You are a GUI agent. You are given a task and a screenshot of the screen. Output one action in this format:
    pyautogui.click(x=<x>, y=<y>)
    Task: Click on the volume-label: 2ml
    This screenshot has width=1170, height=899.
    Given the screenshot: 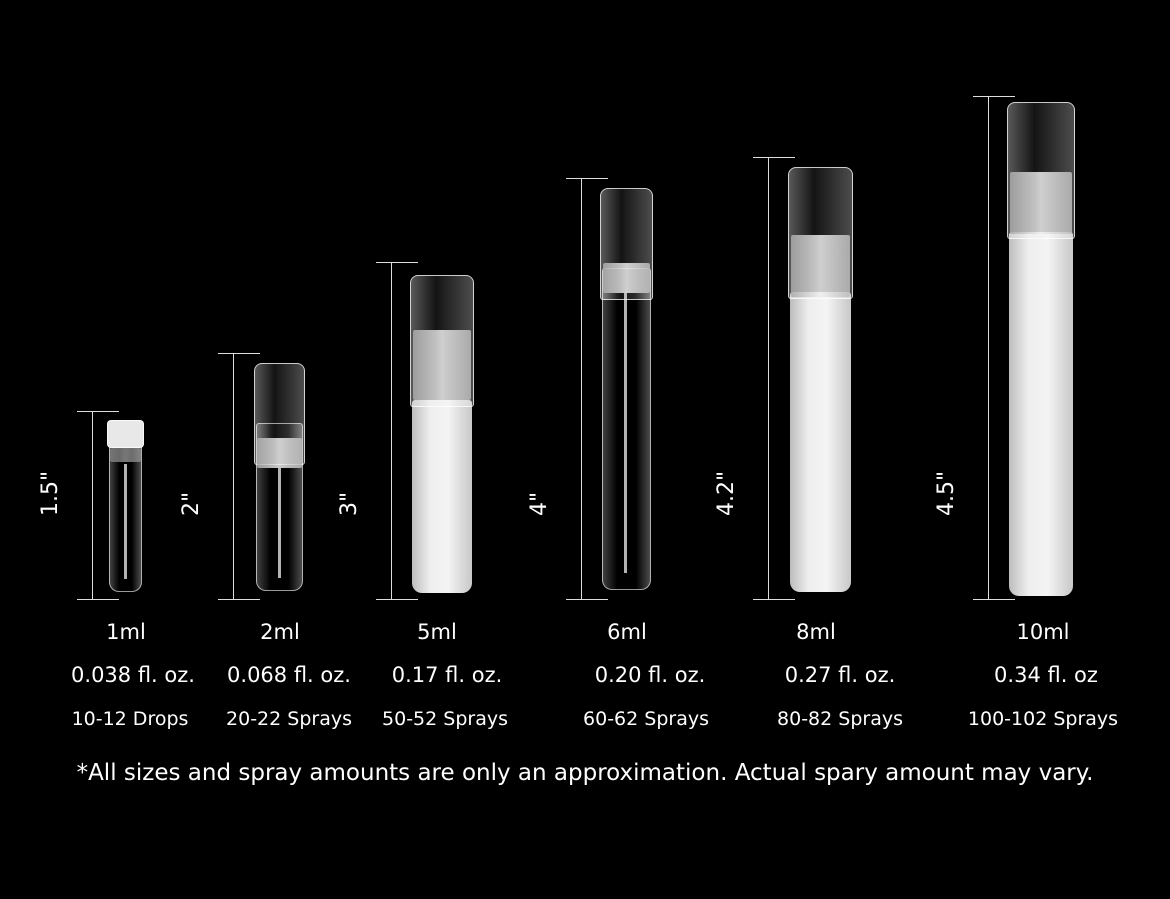 What is the action you would take?
    pyautogui.click(x=280, y=632)
    